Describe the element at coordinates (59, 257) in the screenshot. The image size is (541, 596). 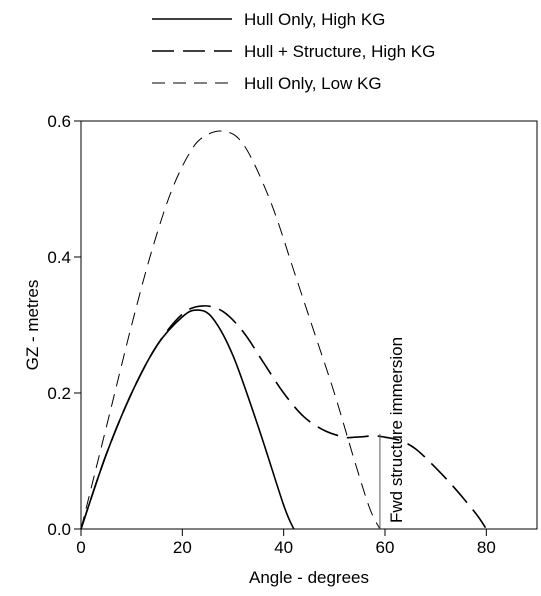
I see `y-tick-label: 0.4` at that location.